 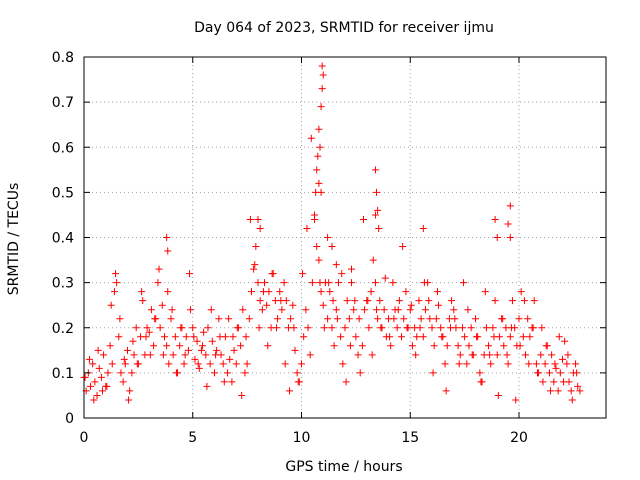 I want to click on y-tick-label: 0.1, so click(x=63, y=374).